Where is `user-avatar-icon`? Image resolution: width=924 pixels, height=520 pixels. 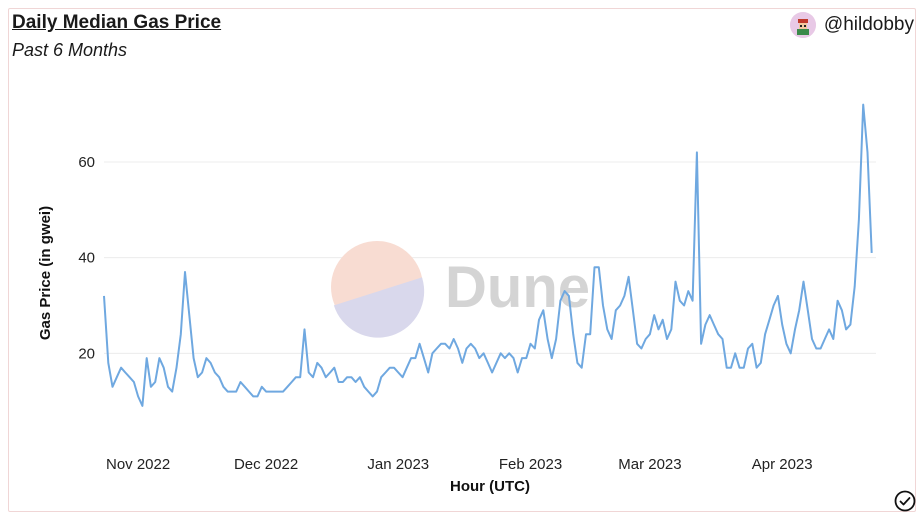
user-avatar-icon is located at coordinates (802, 25).